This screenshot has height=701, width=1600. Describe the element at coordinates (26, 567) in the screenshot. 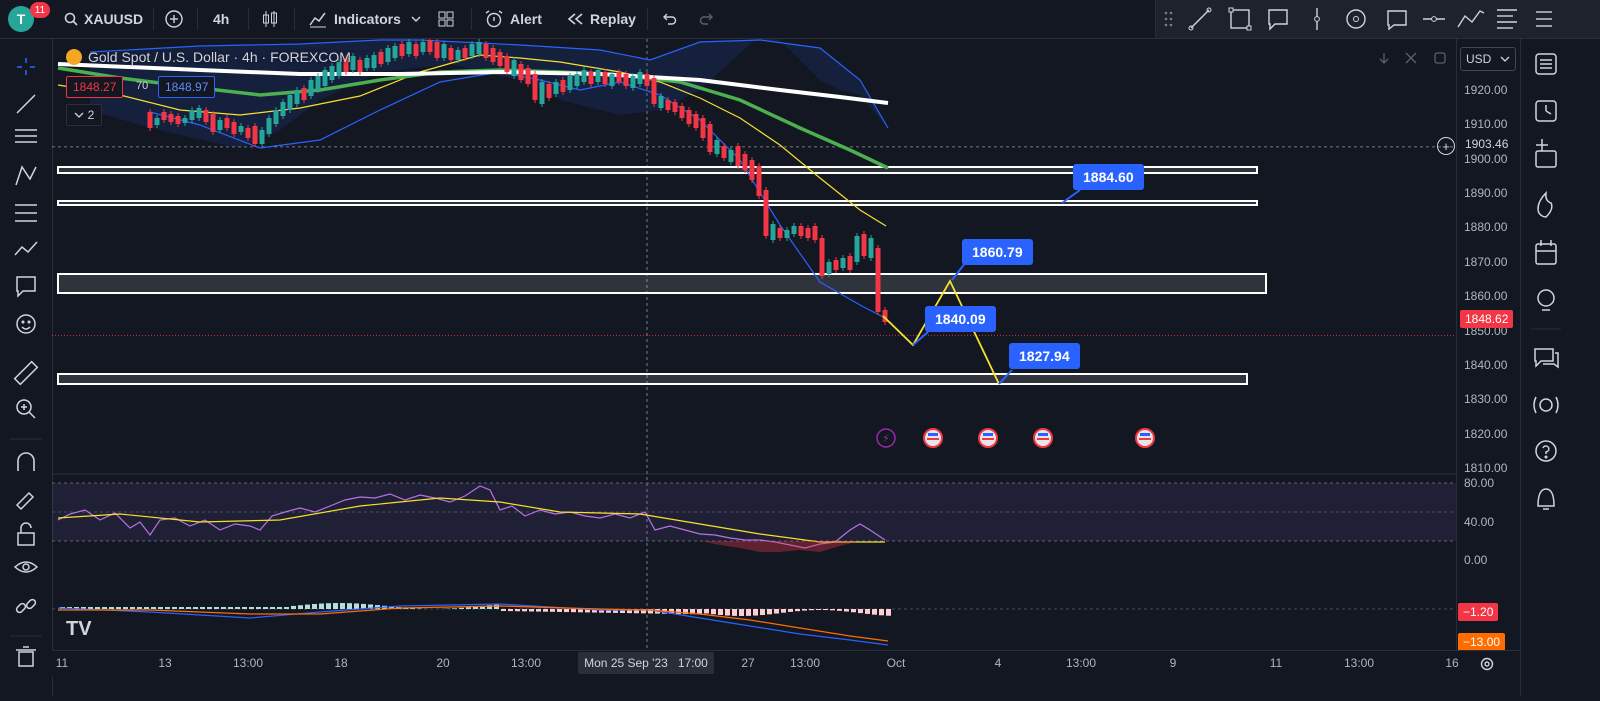

I see `eye-icon` at that location.